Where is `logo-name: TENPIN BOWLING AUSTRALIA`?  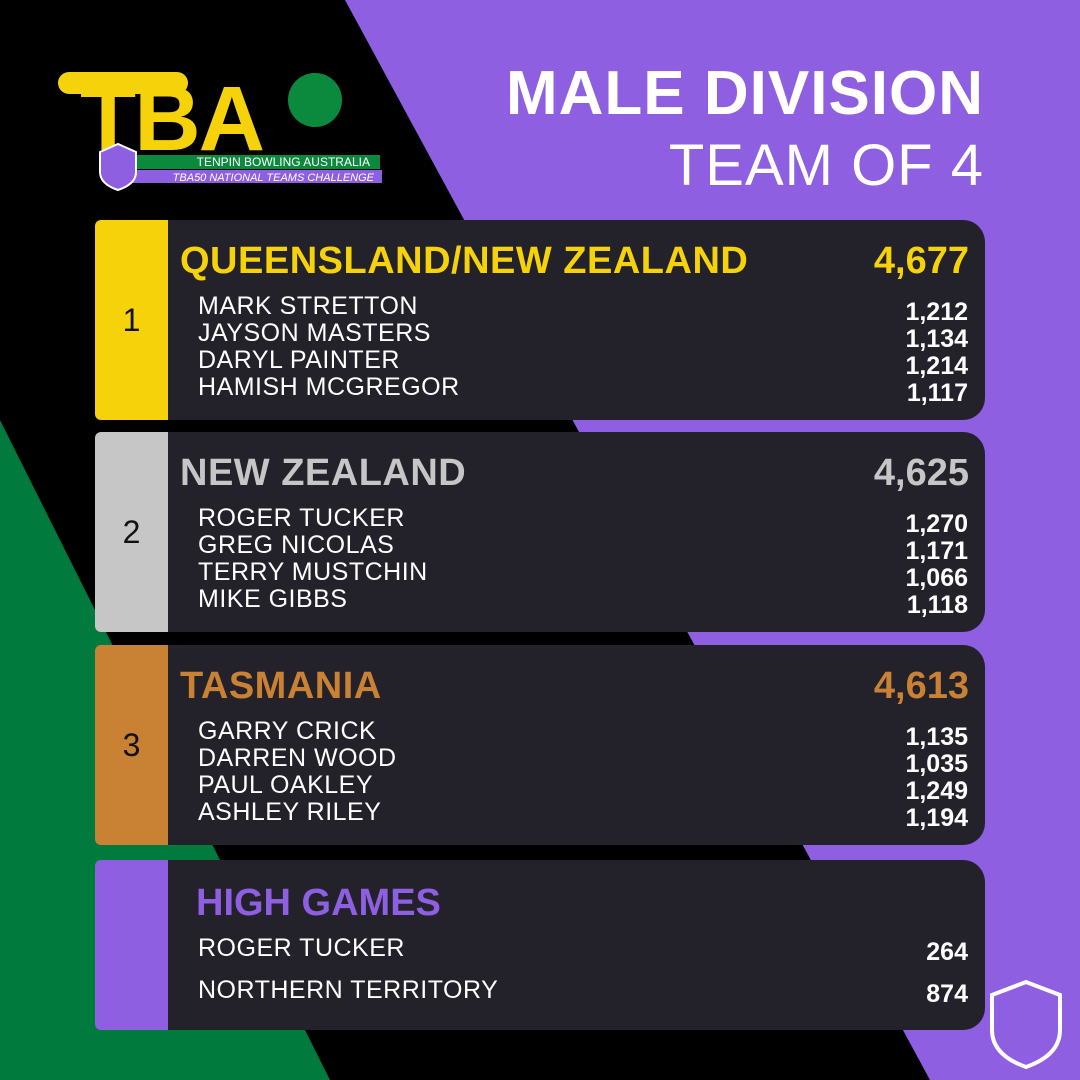 logo-name: TENPIN BOWLING AUSTRALIA is located at coordinates (283, 162).